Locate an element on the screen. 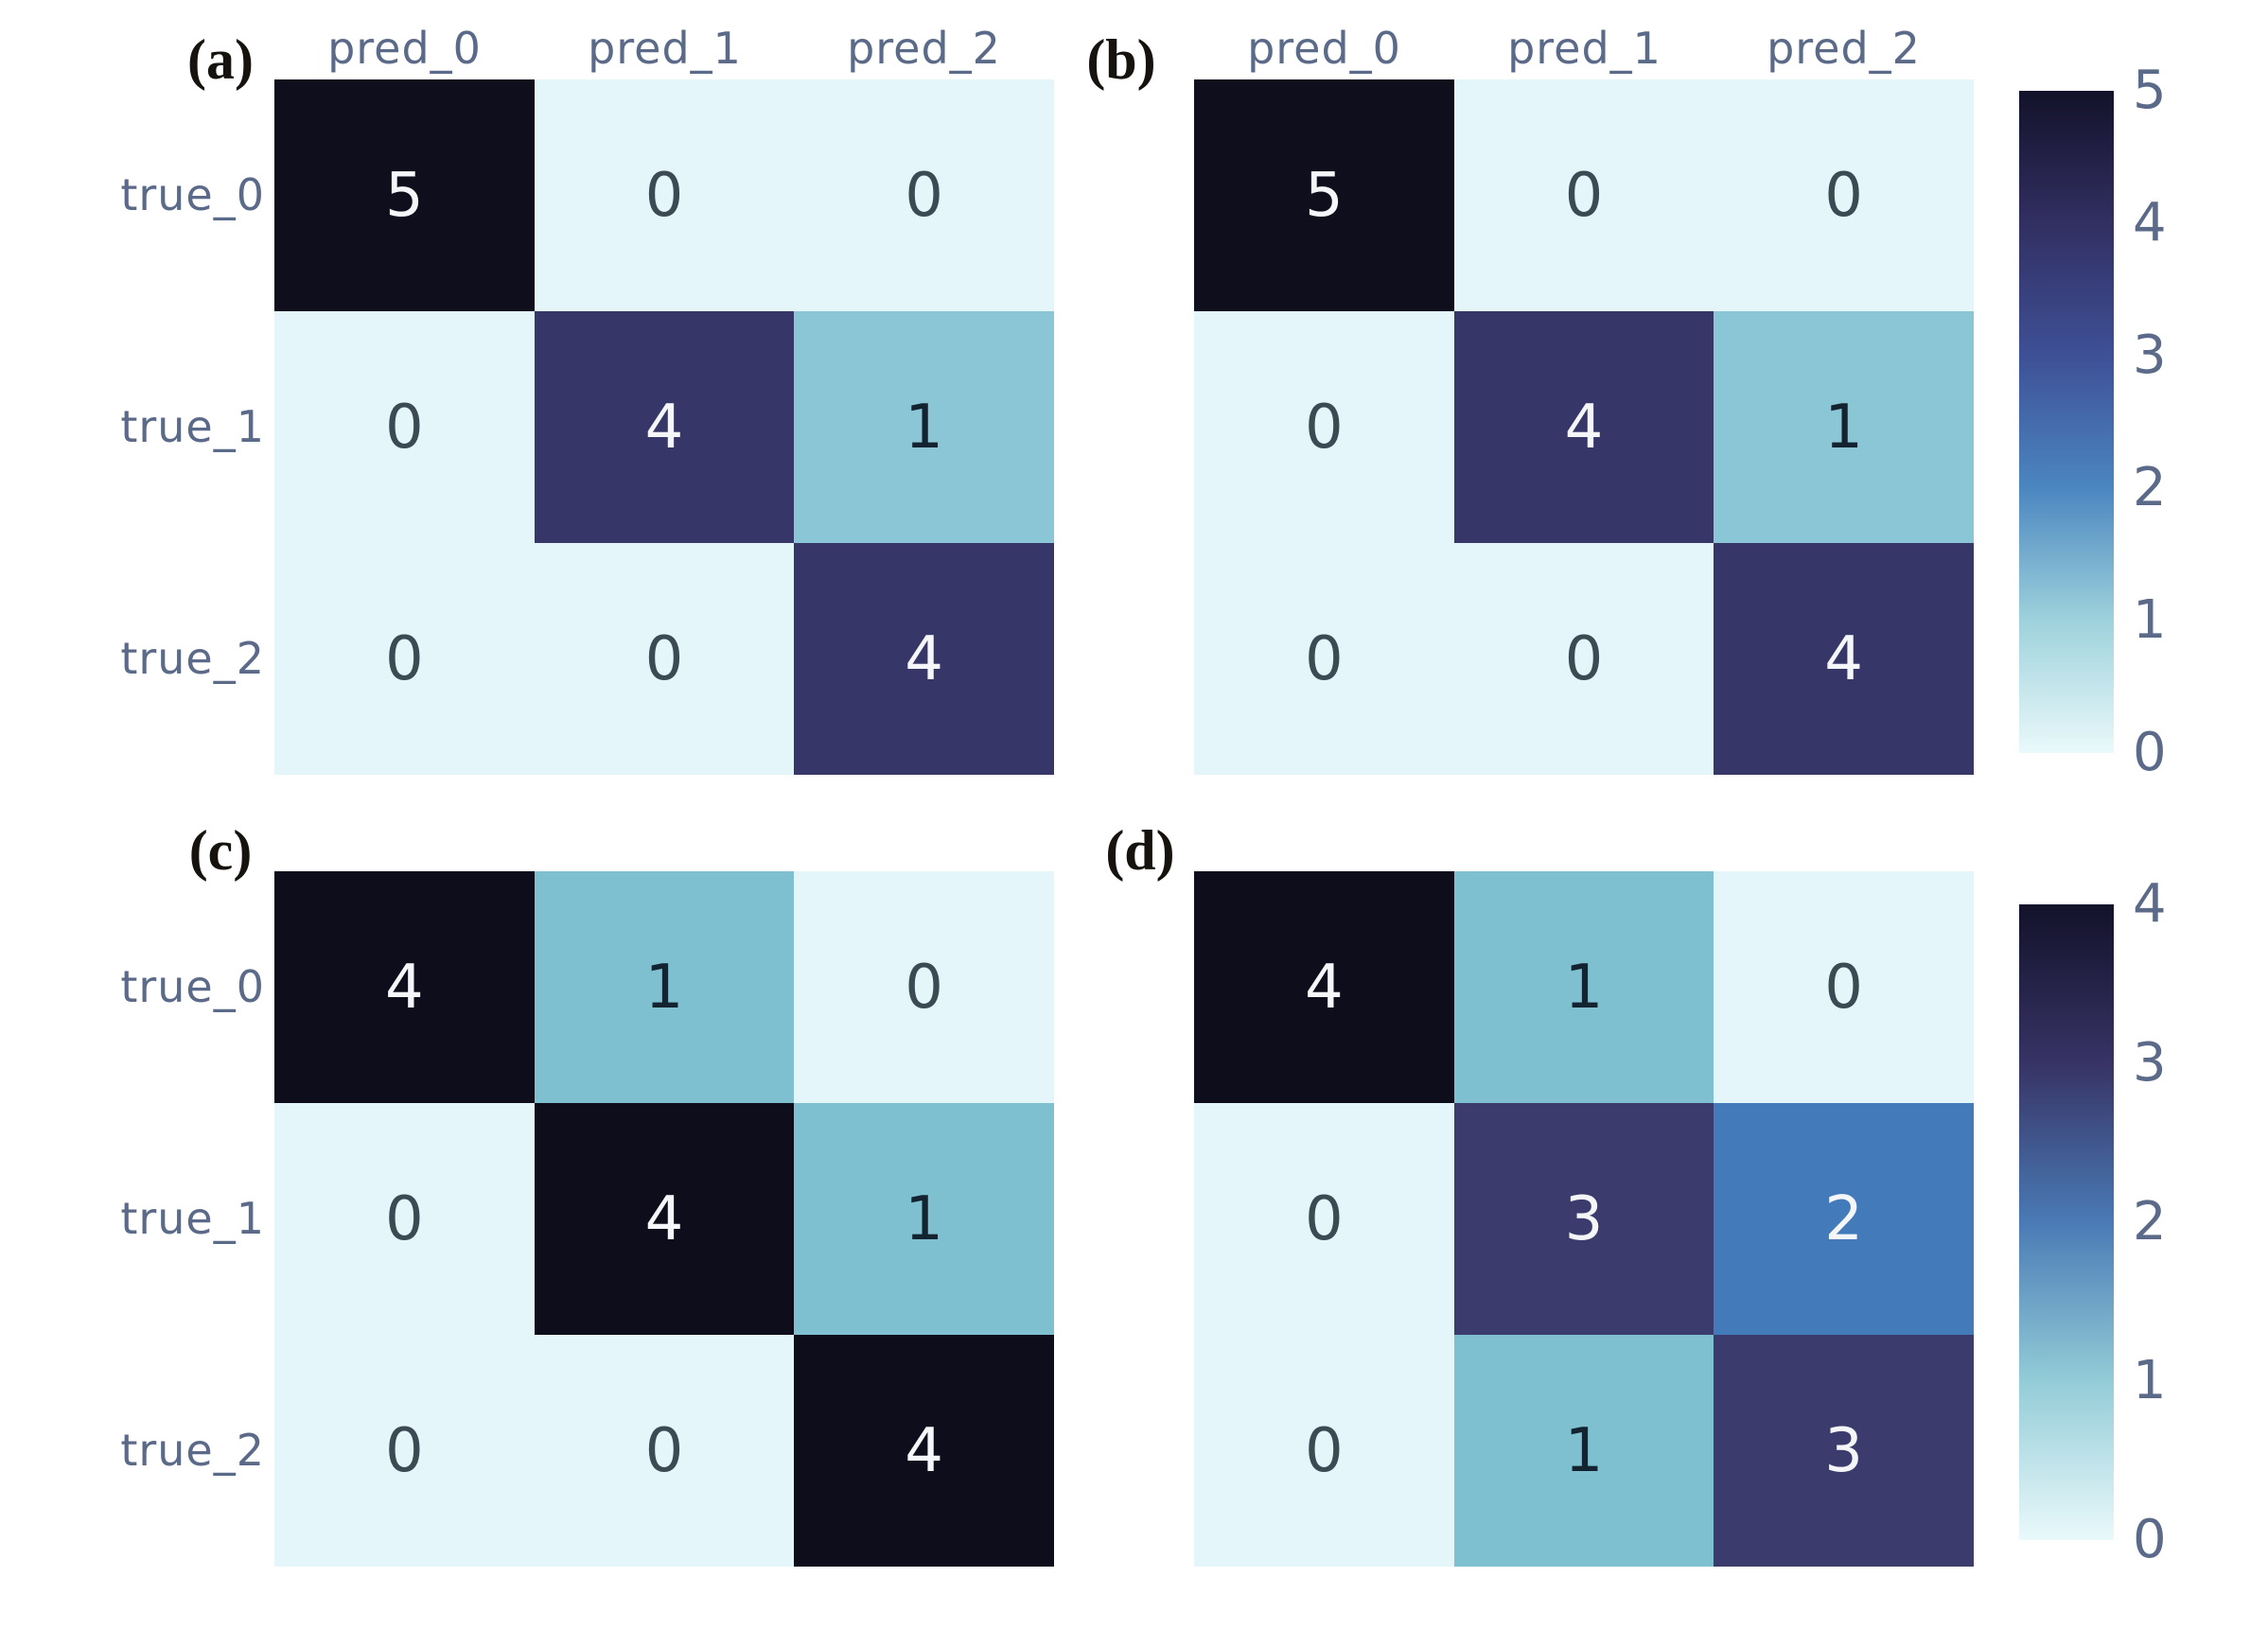 This screenshot has height=1647, width=2268. colorbar-bottom is located at coordinates (2066, 1222).